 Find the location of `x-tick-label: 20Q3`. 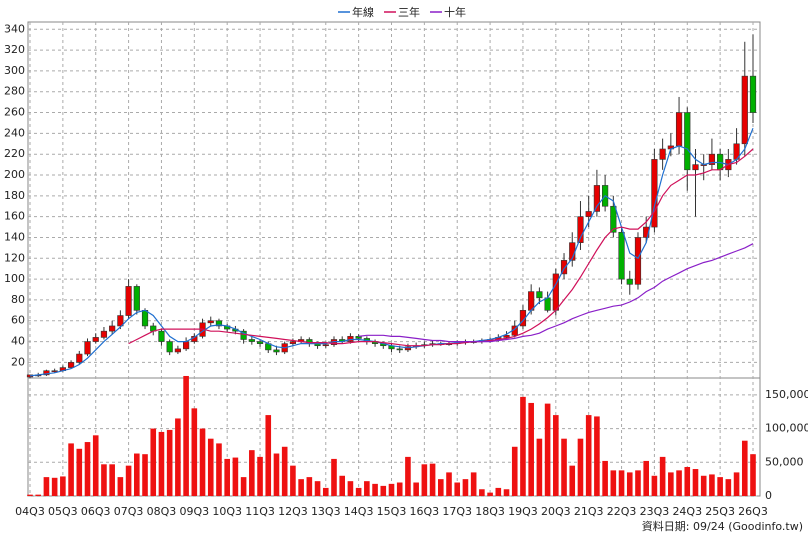

x-tick-label: 20Q3 is located at coordinates (556, 511).